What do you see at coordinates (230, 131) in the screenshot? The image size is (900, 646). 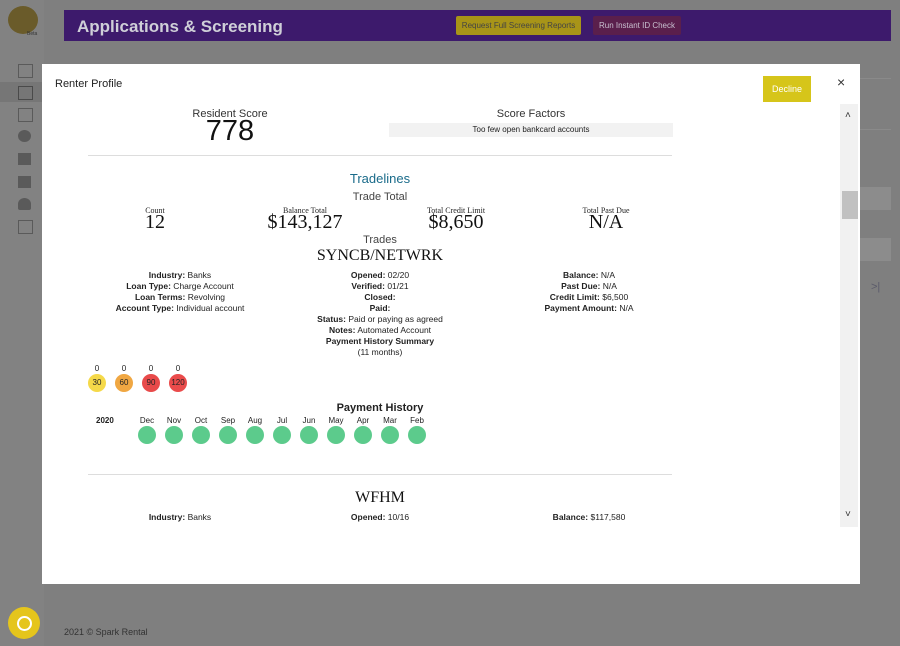 I see `score-value: 778` at bounding box center [230, 131].